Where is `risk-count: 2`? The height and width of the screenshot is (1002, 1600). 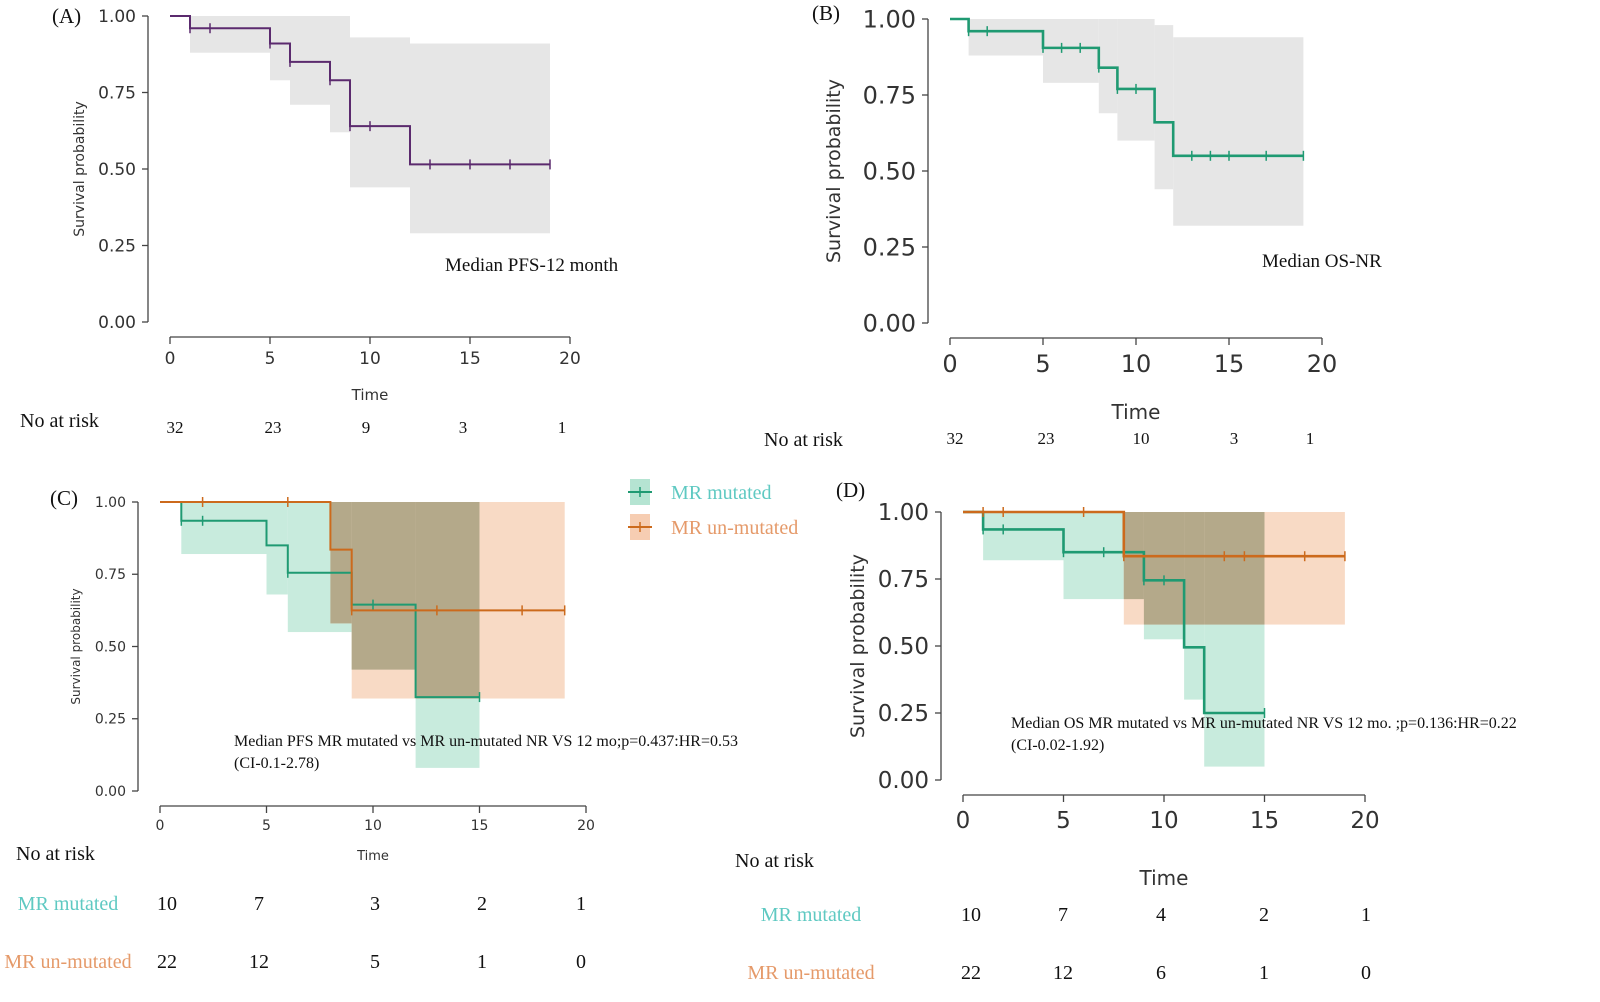
risk-count: 2 is located at coordinates (1264, 915).